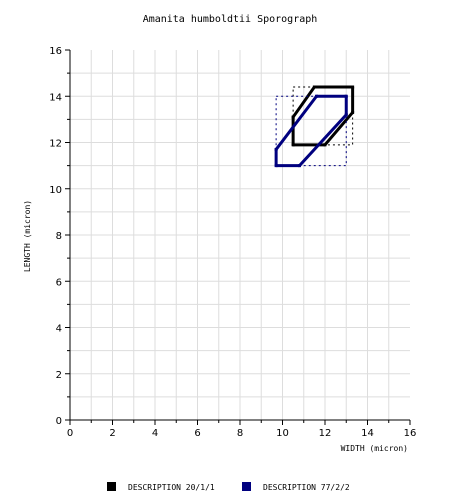 This screenshot has height=502, width=460. Describe the element at coordinates (282, 433) in the screenshot. I see `x-tick-label: 10` at that location.